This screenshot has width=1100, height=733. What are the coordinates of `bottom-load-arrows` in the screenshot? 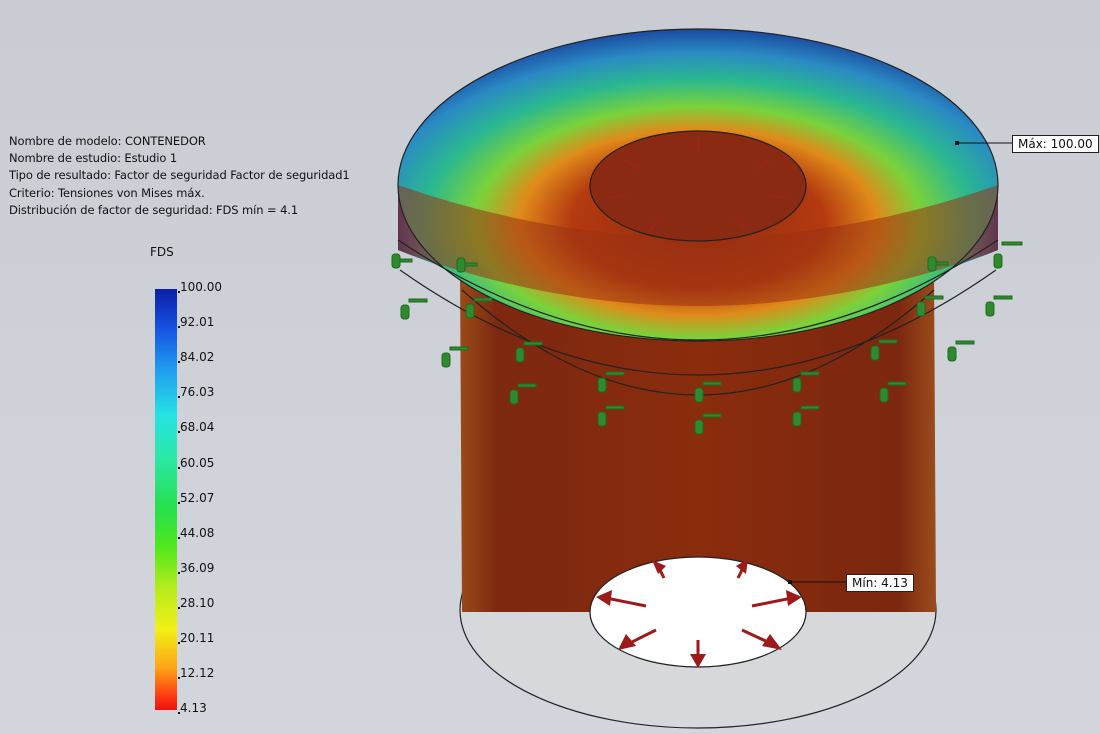 It's located at (699, 613).